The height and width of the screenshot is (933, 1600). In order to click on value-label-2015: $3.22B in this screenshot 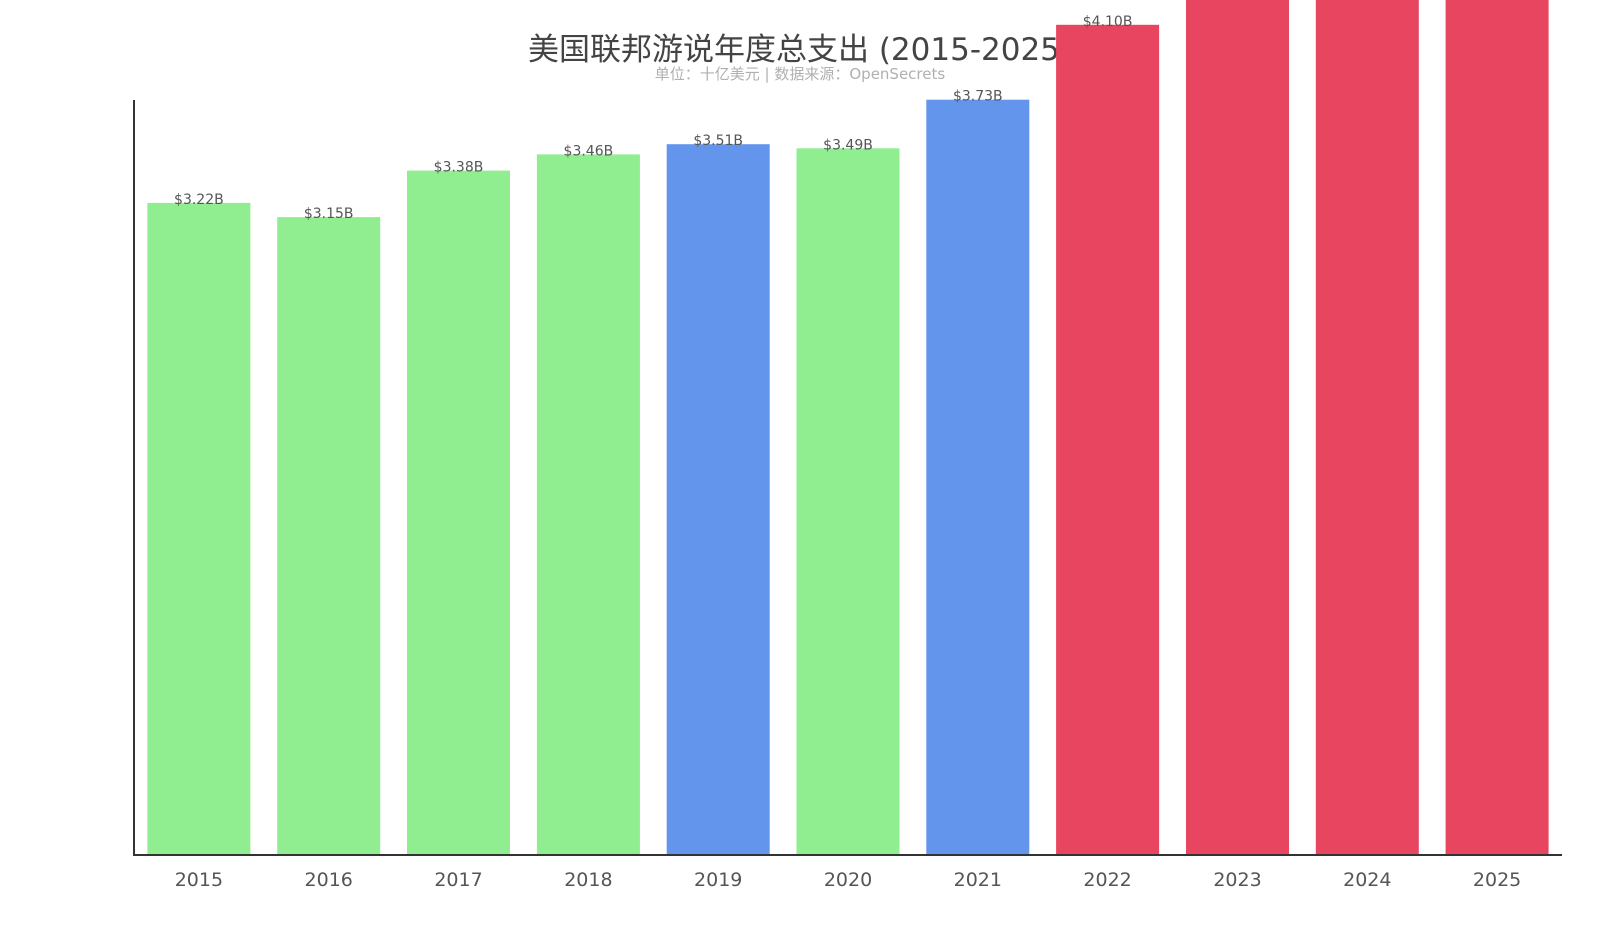, I will do `click(199, 200)`.